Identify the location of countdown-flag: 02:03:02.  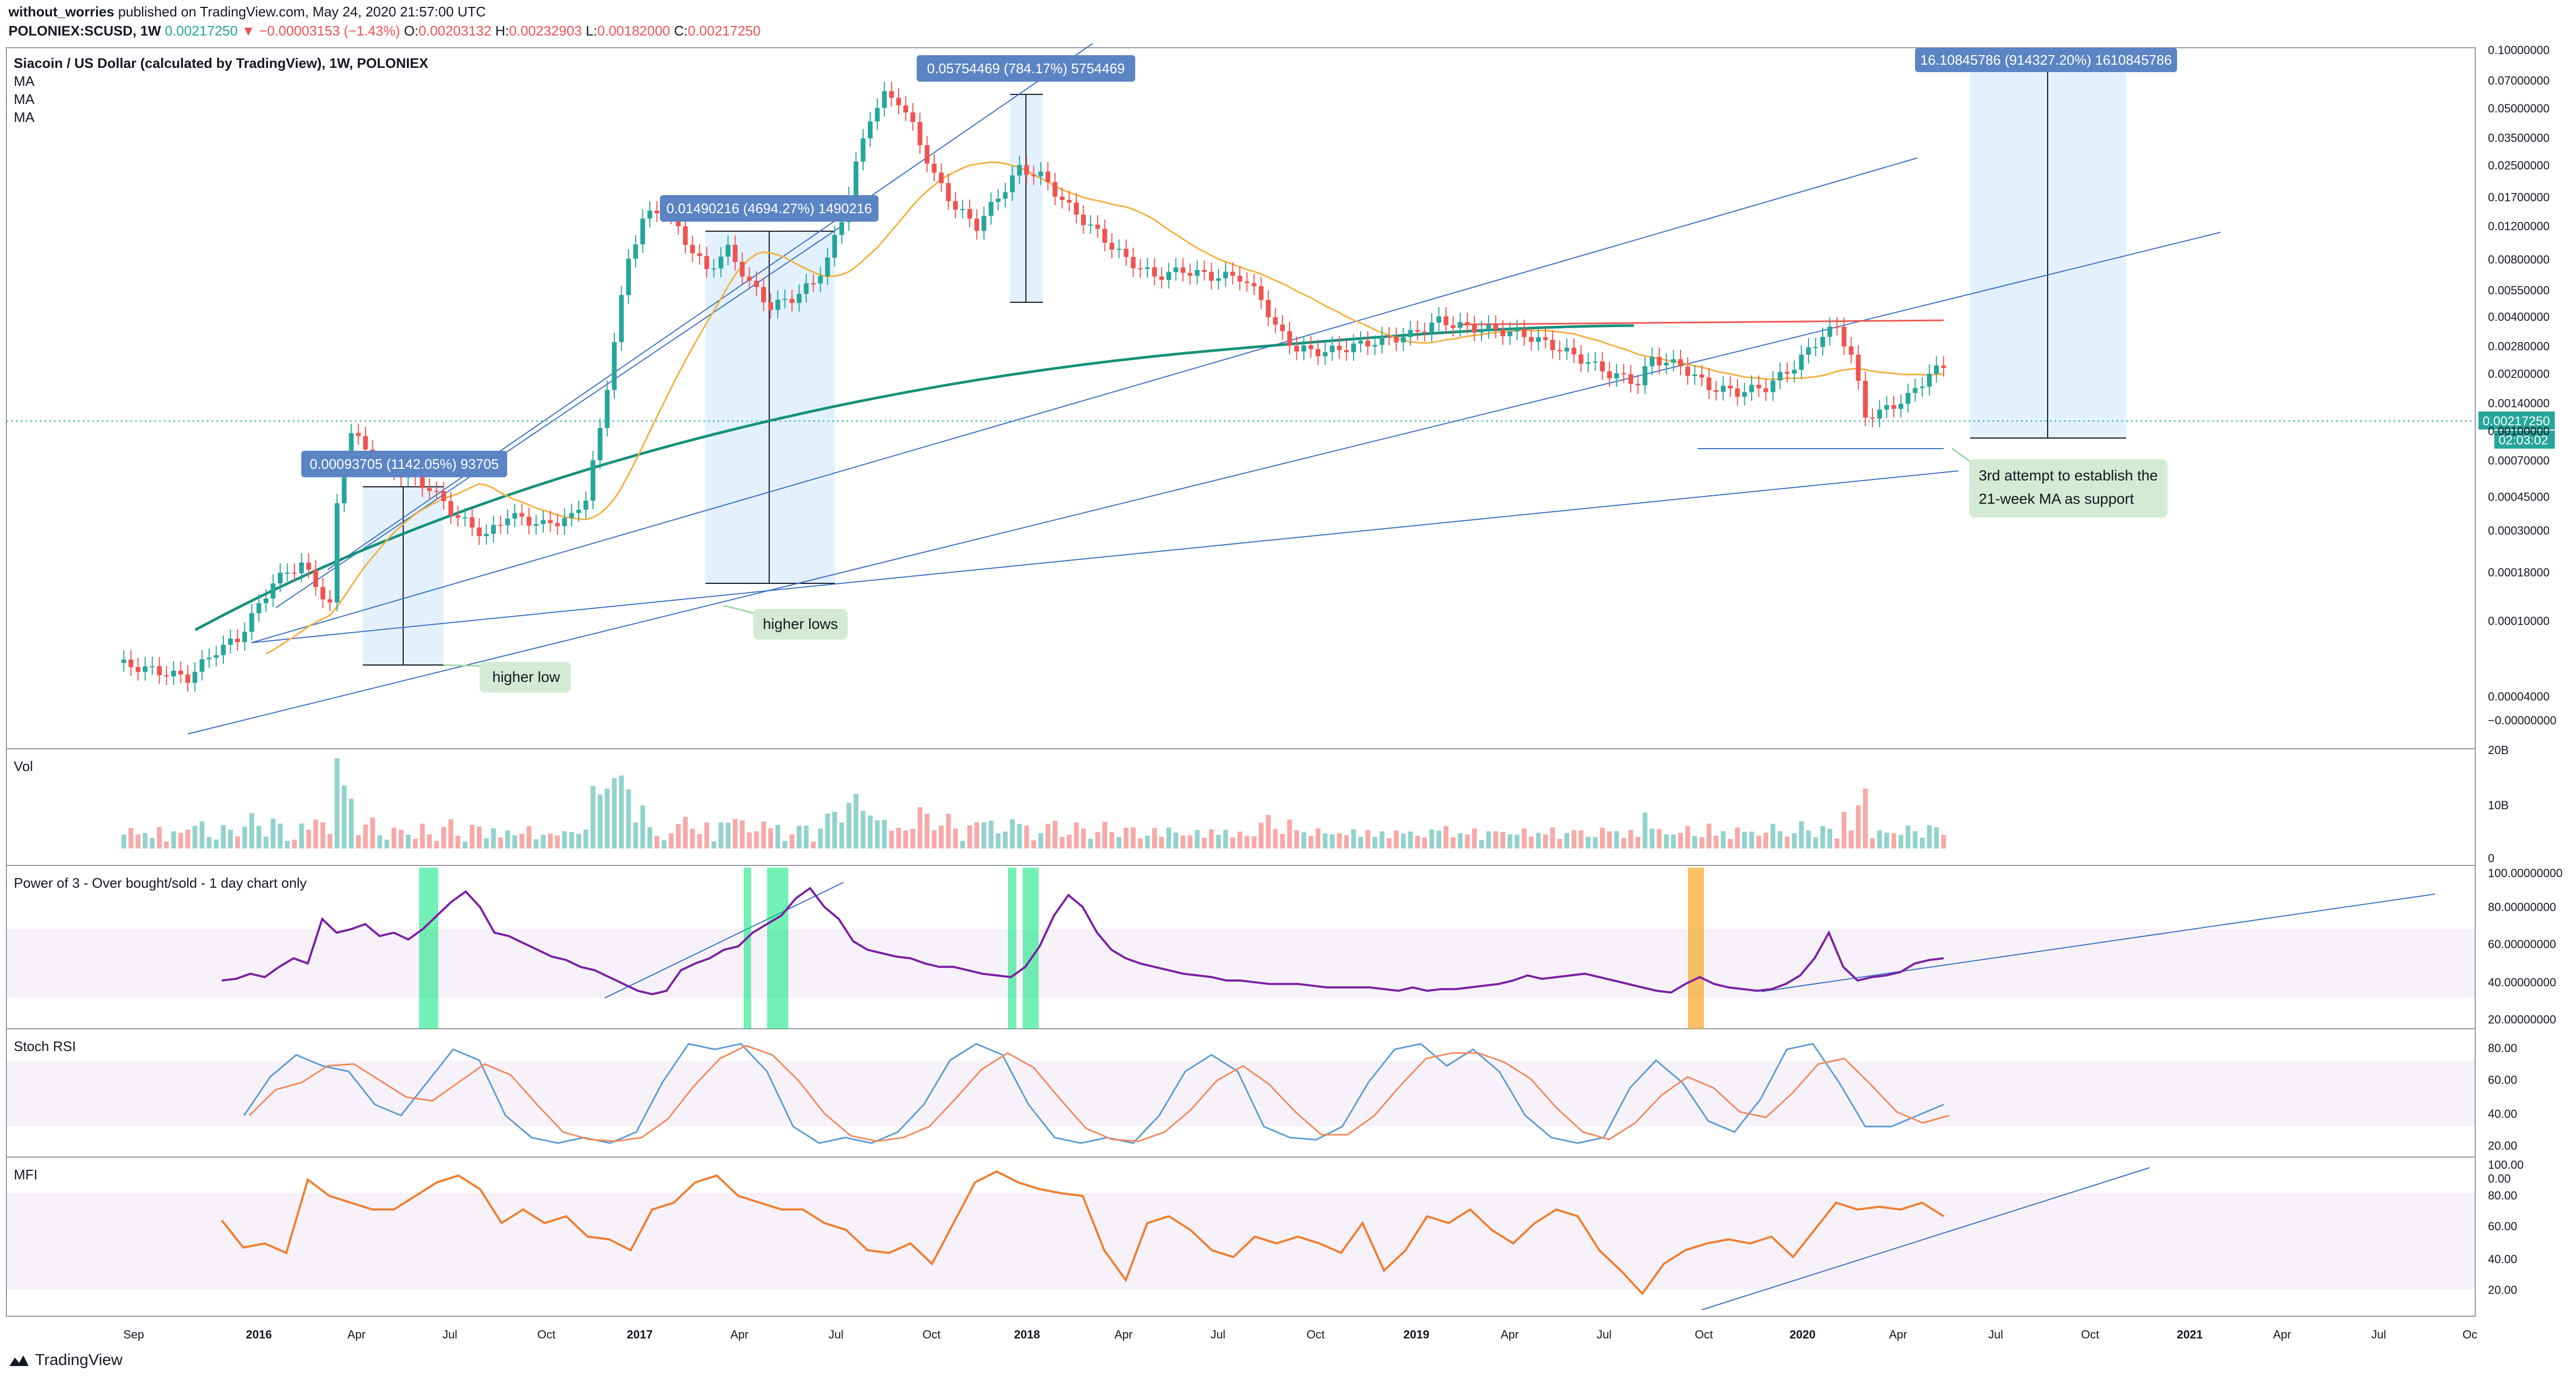
(2523, 440).